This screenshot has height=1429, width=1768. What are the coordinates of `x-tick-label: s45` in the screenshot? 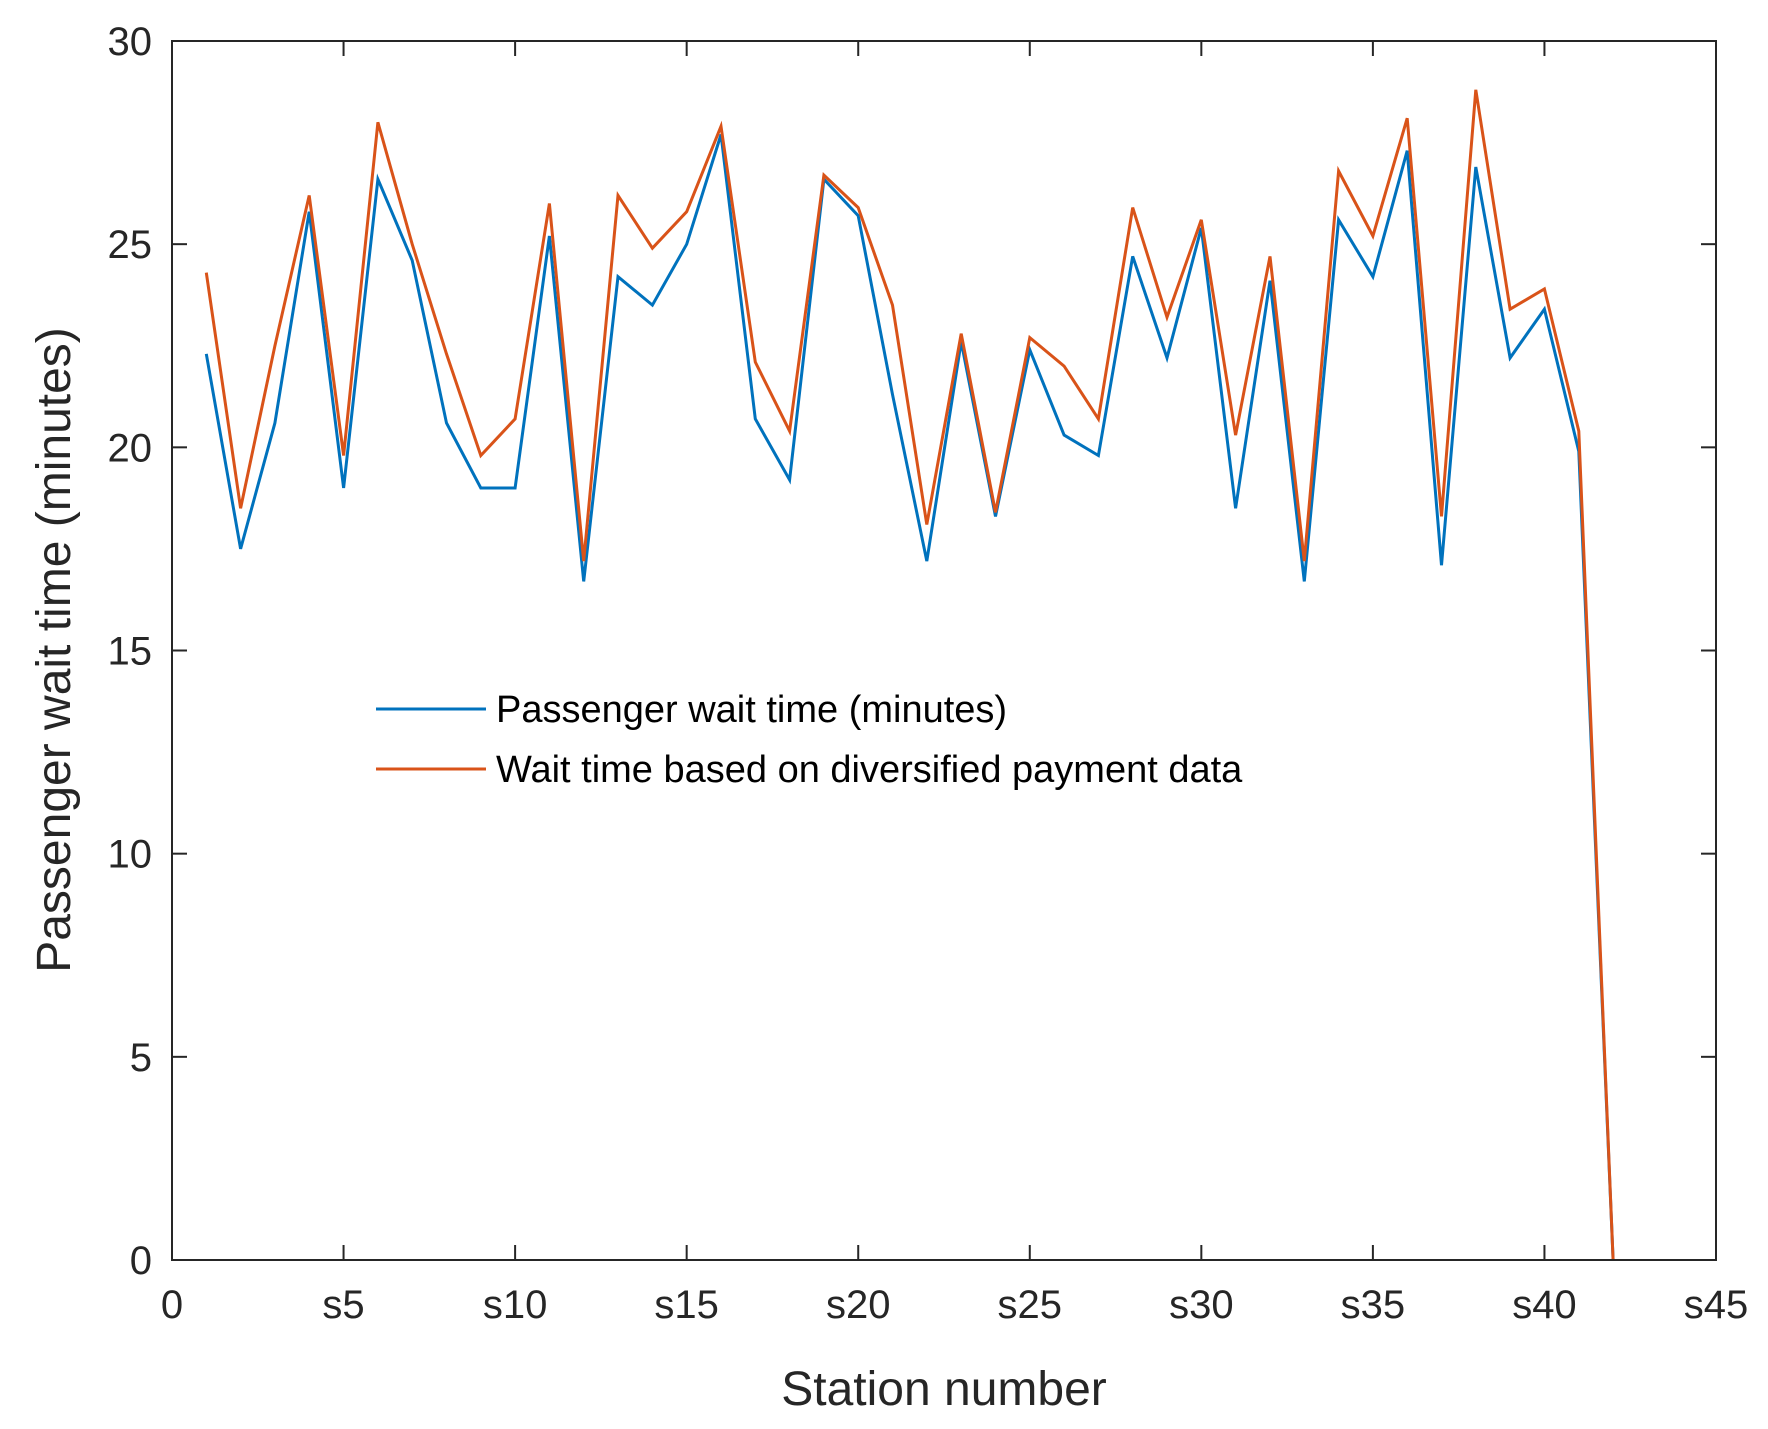 It's located at (1716, 1305).